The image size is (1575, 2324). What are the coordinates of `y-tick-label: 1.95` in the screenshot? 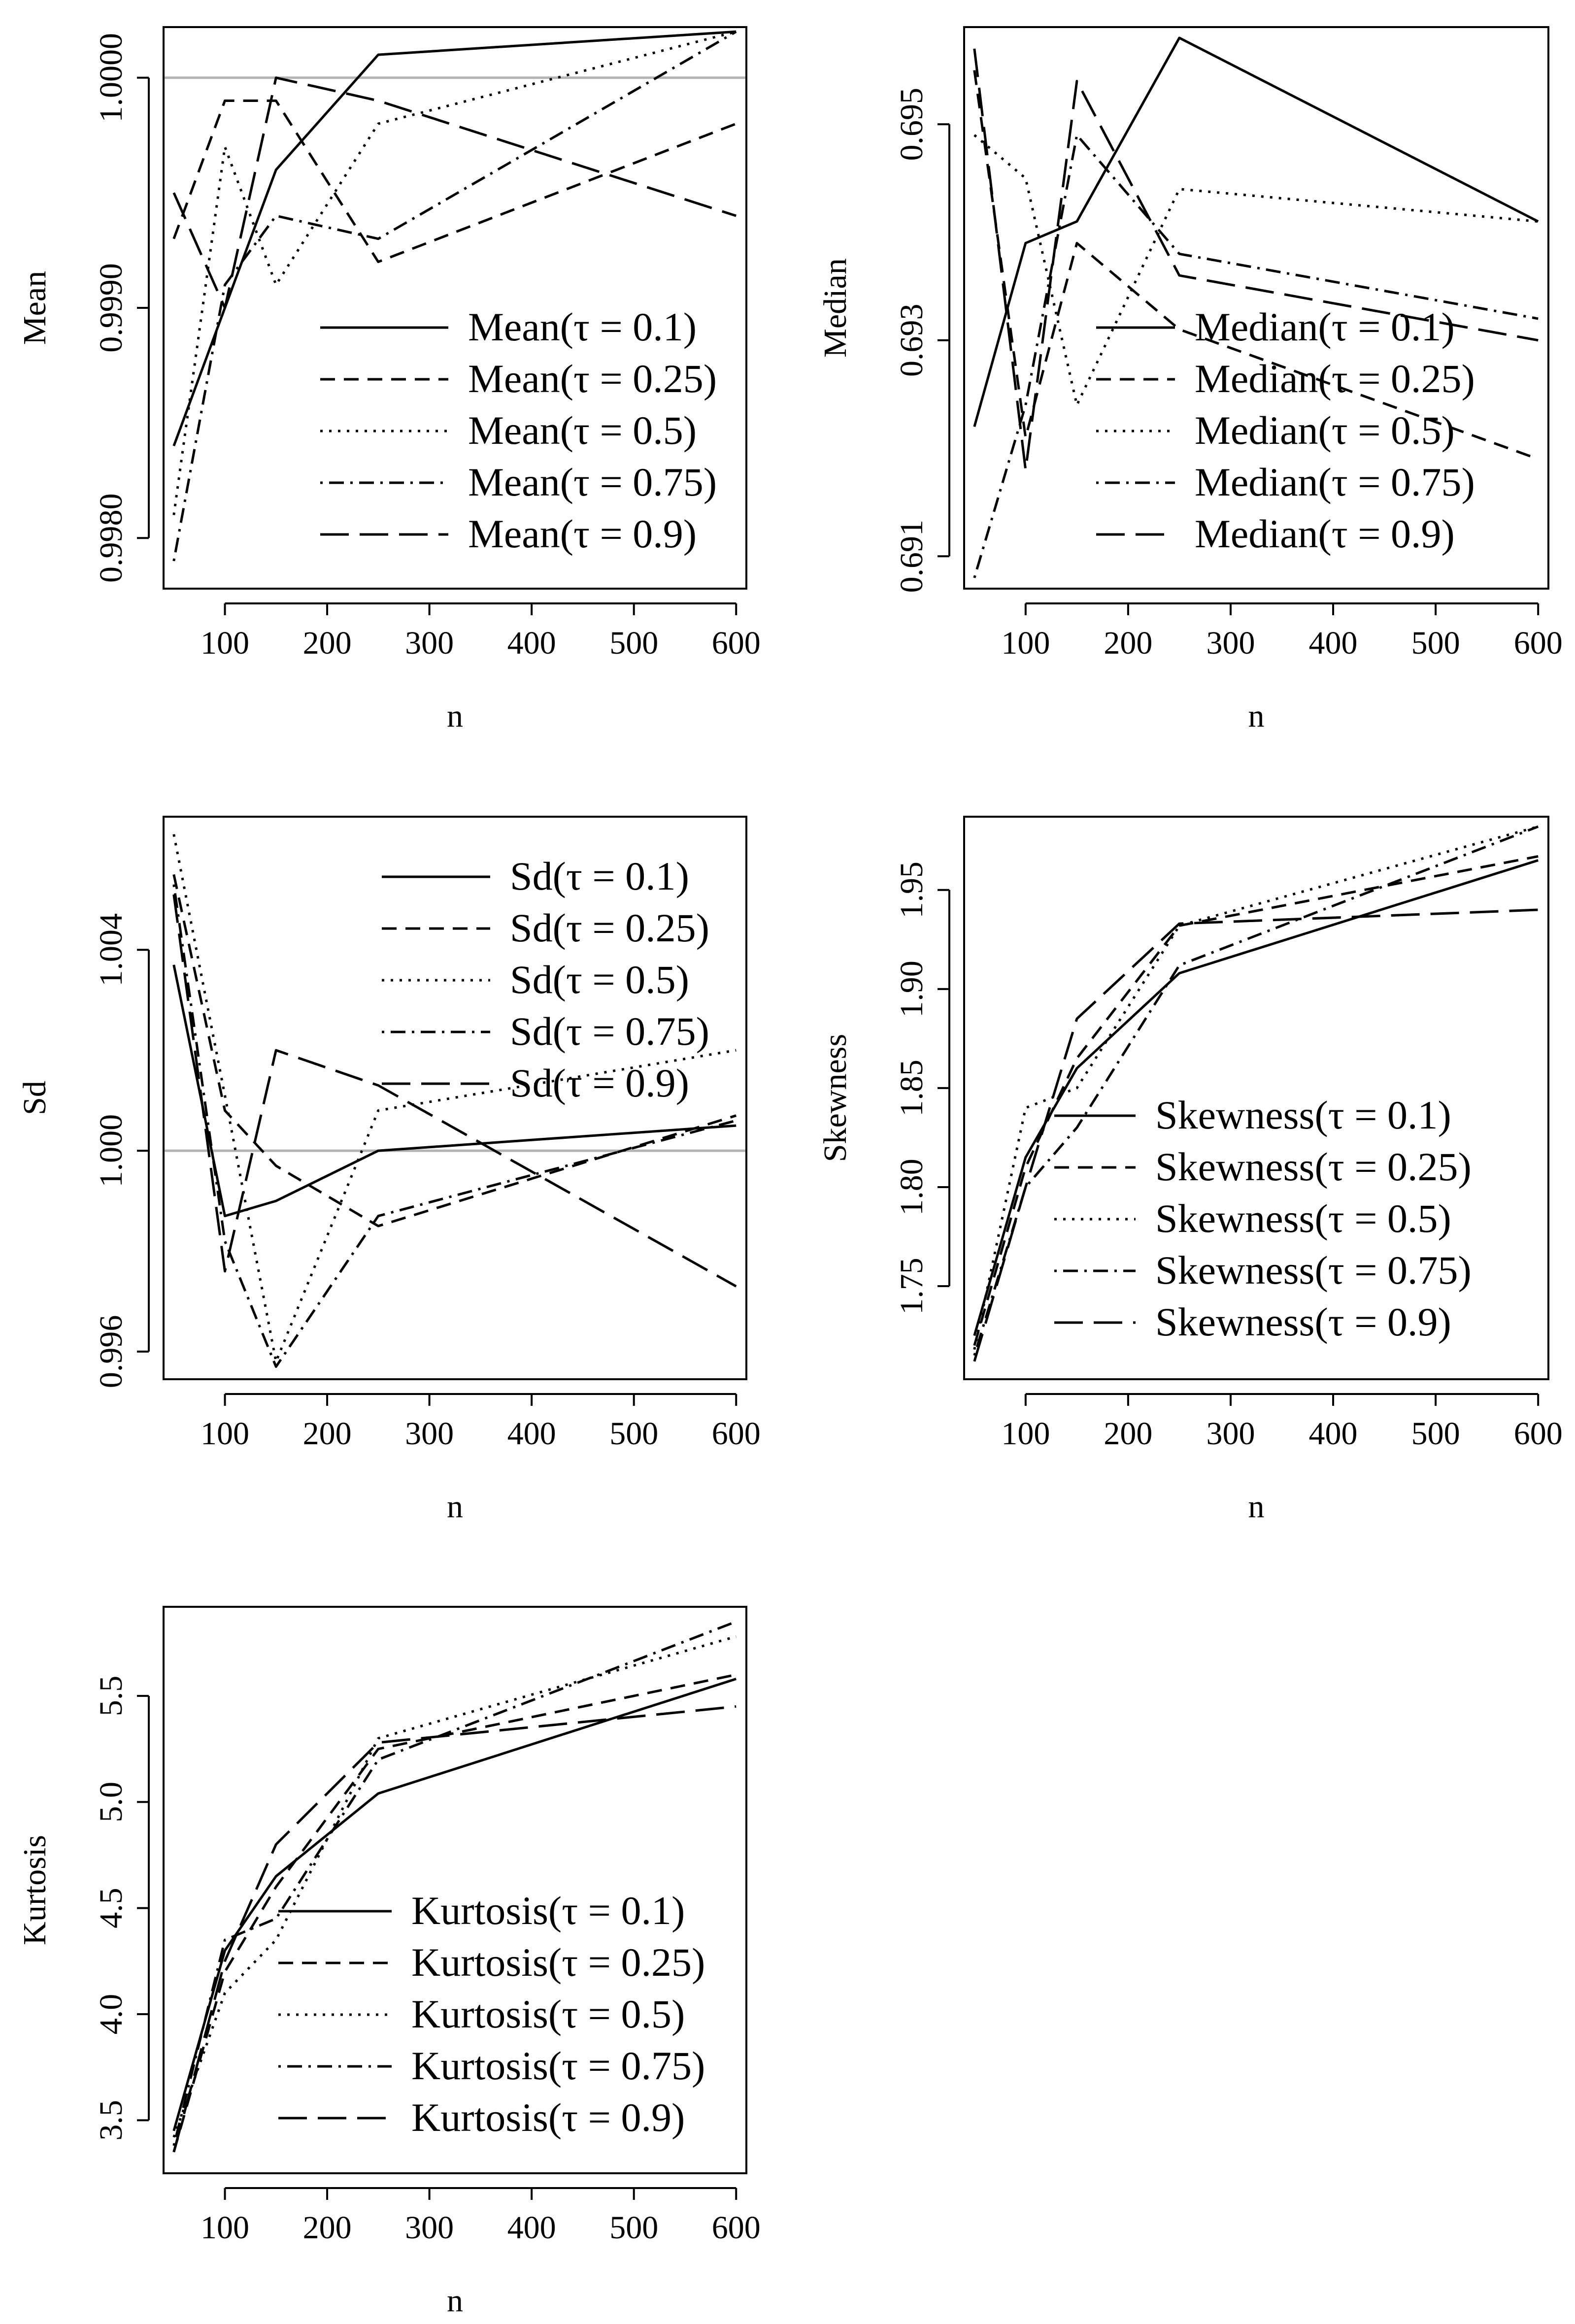 It's located at (912, 890).